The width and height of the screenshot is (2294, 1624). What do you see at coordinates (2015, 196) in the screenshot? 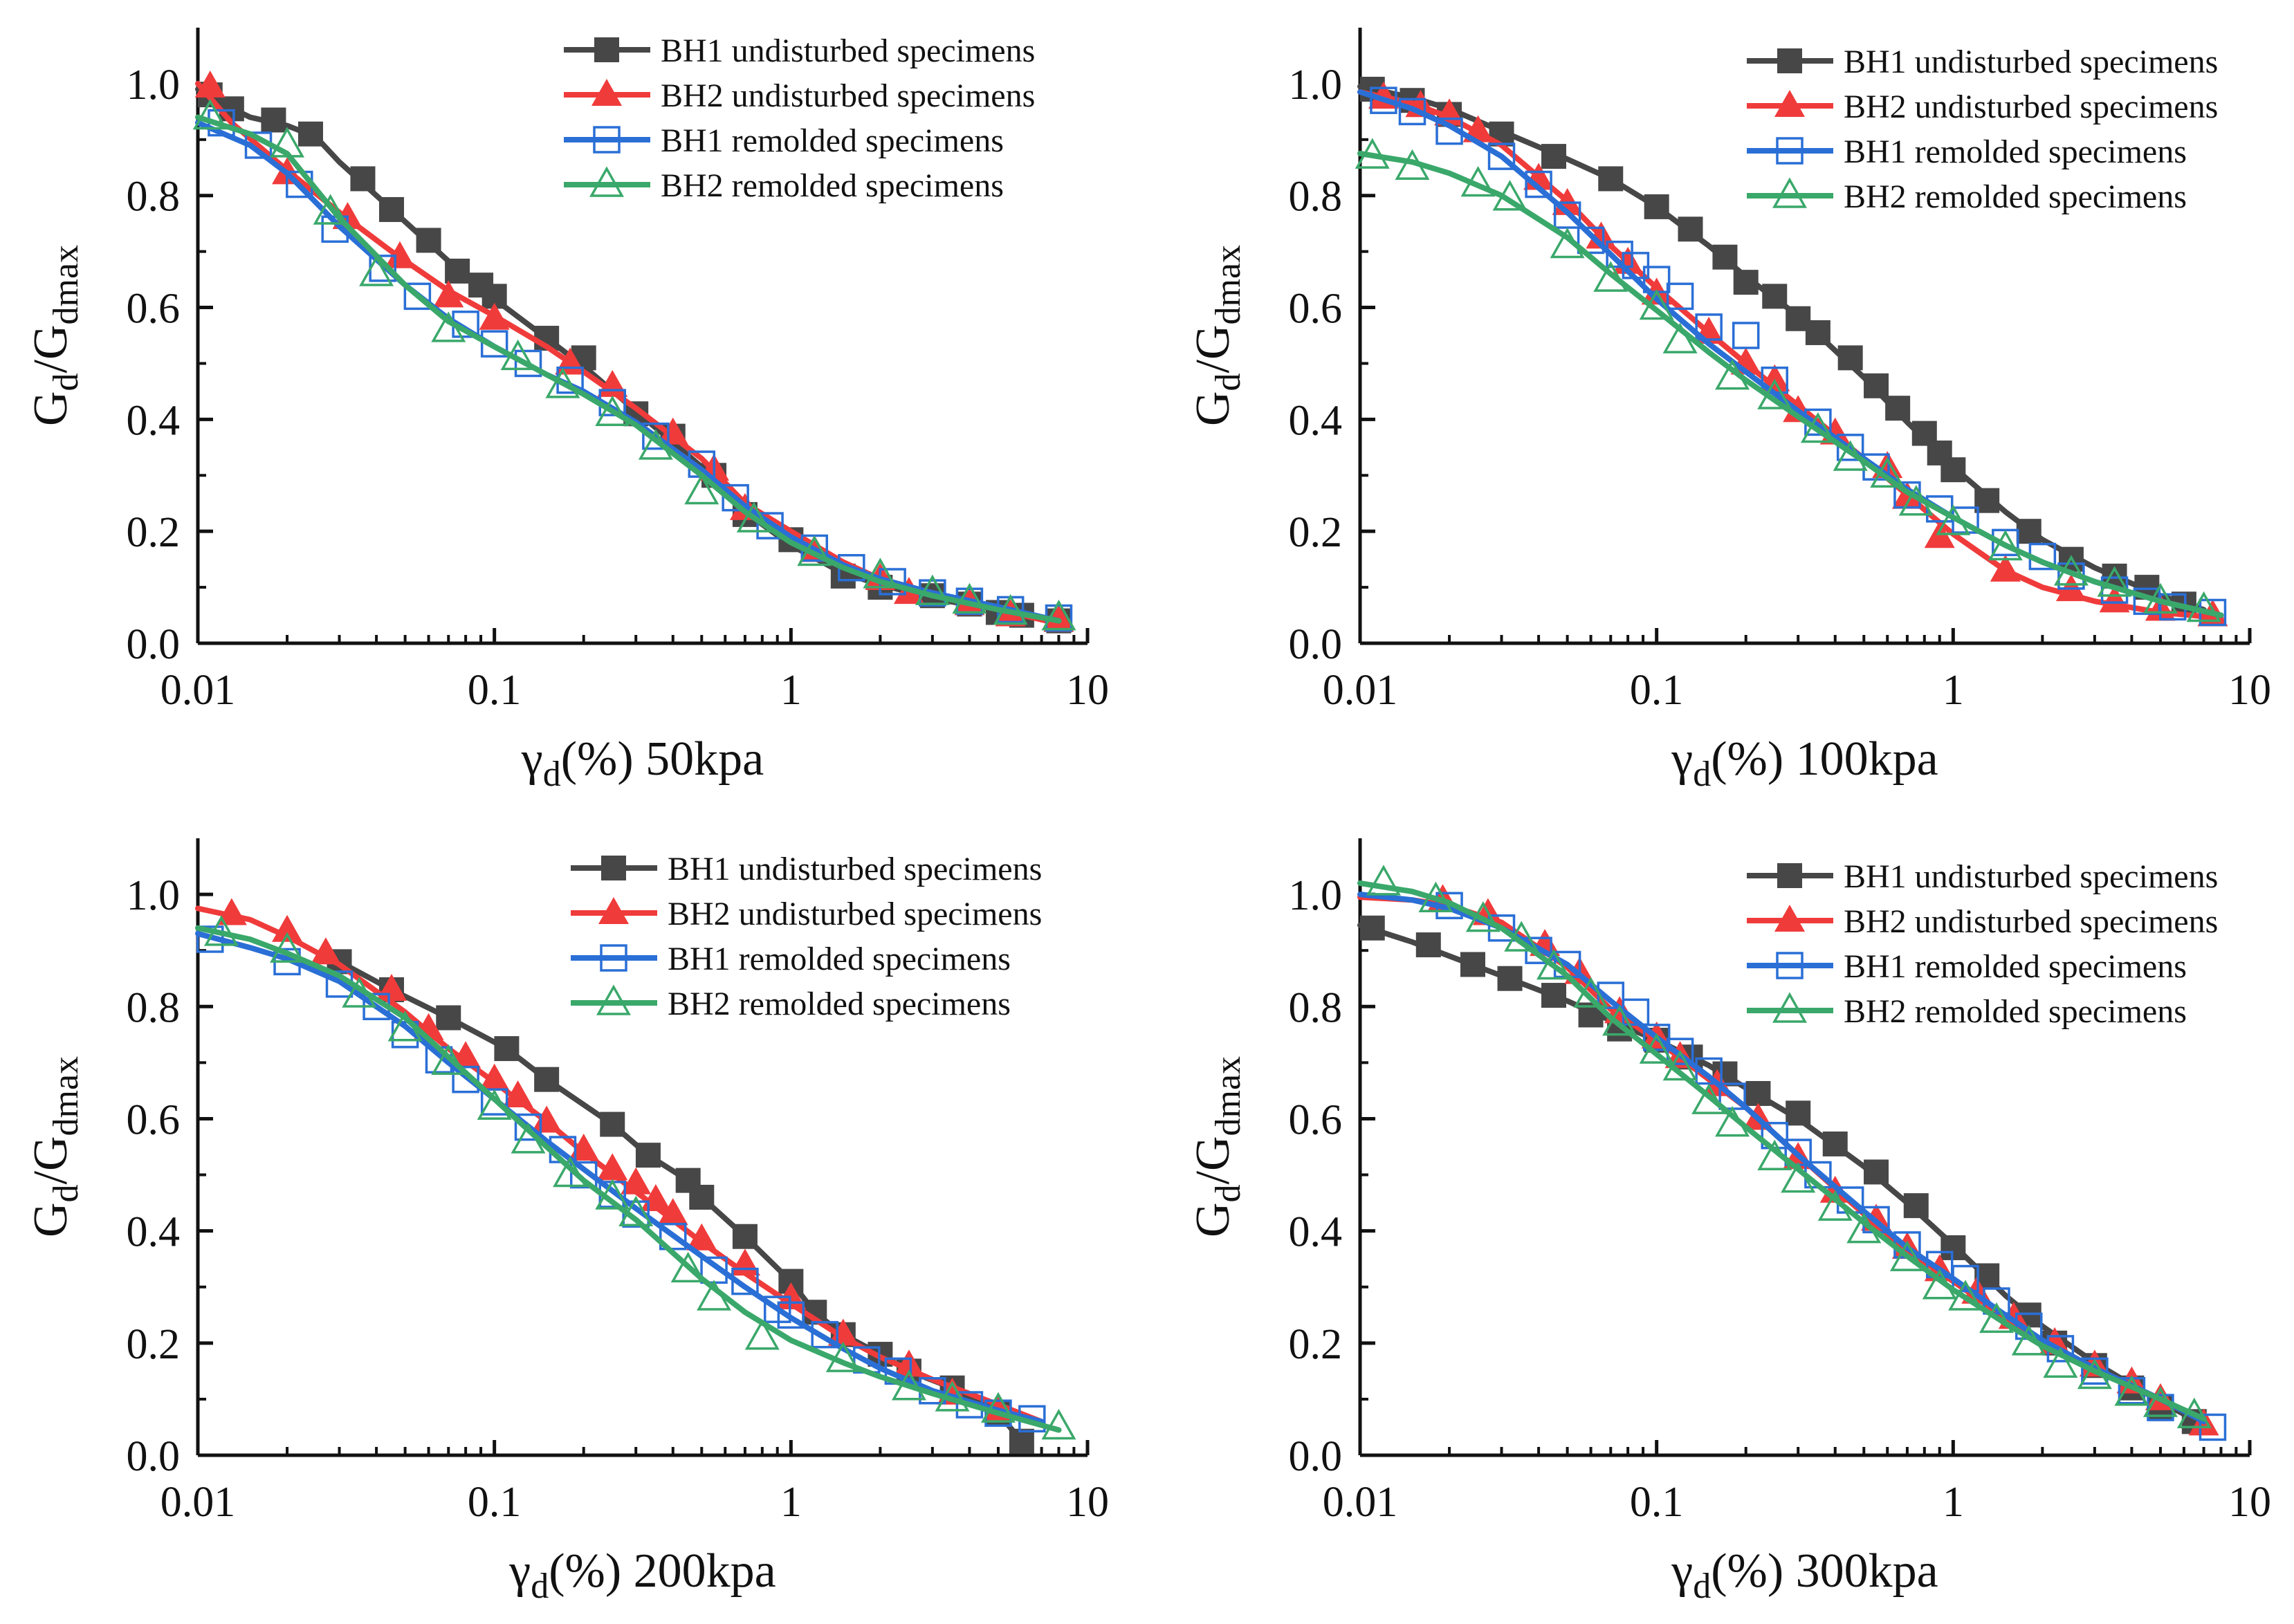
I see `legend-label: BH2 remolded specimens` at bounding box center [2015, 196].